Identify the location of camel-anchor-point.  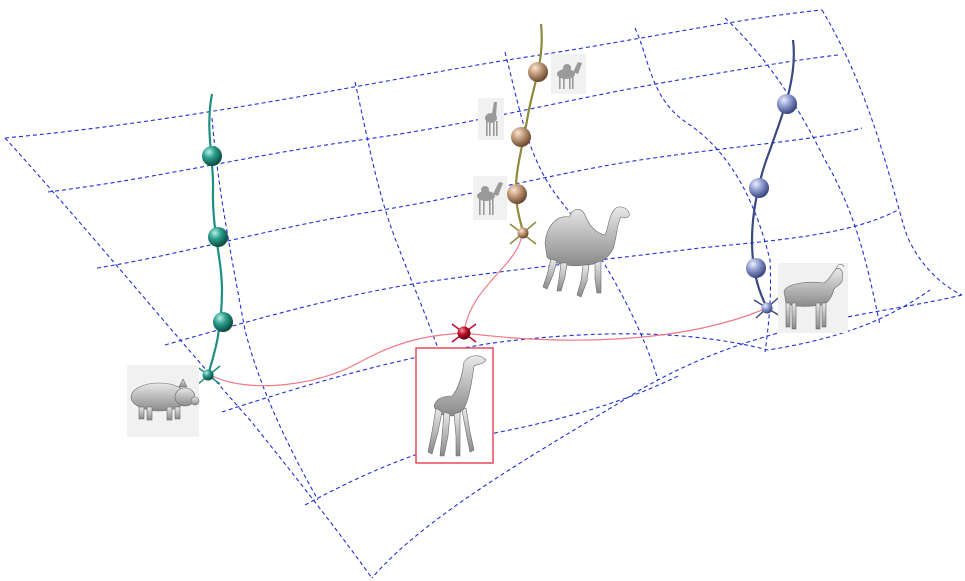
(523, 233).